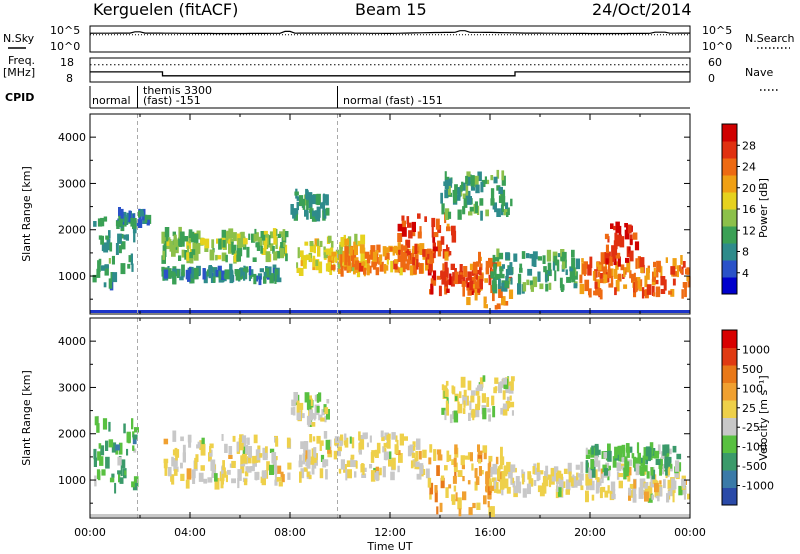  What do you see at coordinates (393, 100) in the screenshot?
I see `cpid-mode-normal-fast: normal (fast) -151` at bounding box center [393, 100].